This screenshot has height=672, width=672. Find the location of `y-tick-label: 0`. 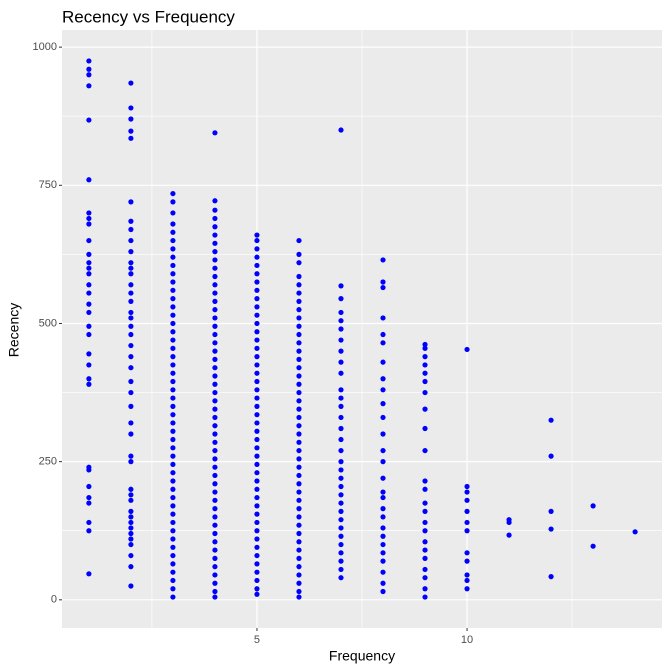

y-tick-label: 0 is located at coordinates (54, 600).